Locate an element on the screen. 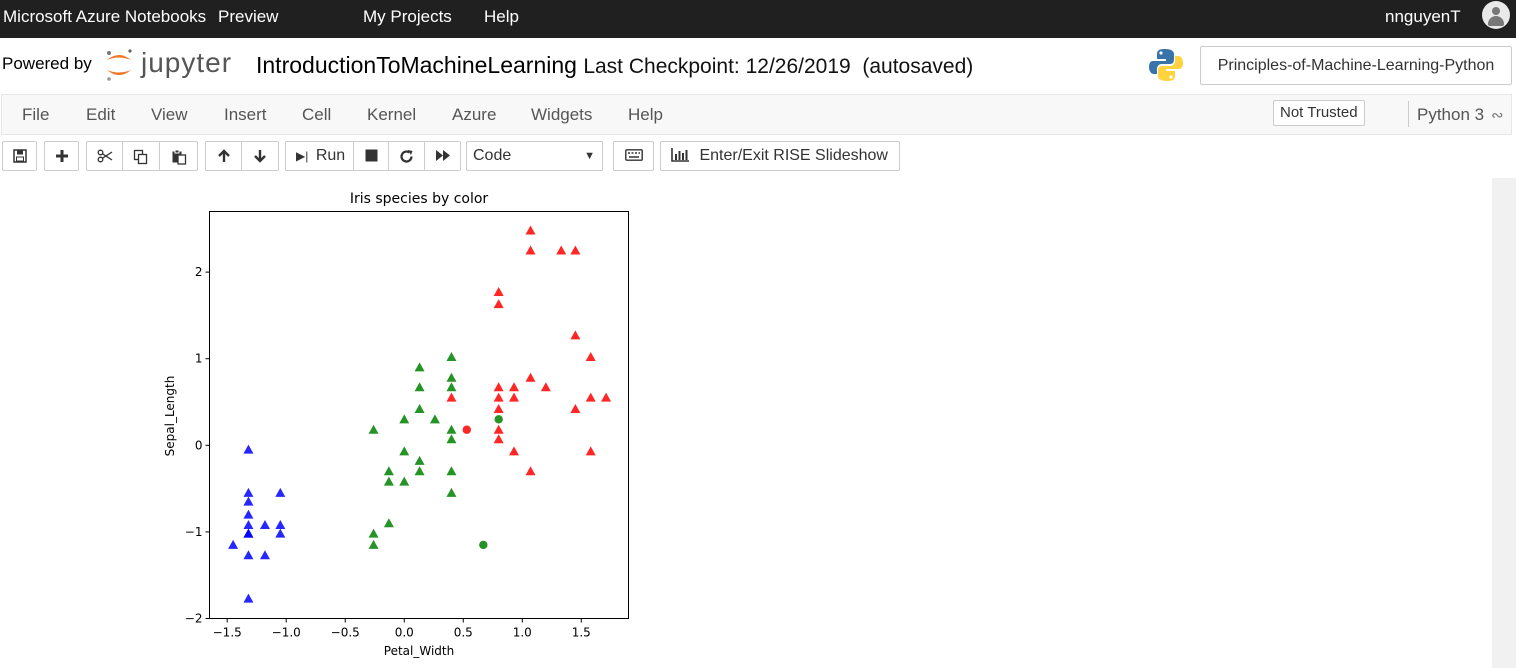 Image resolution: width=1516 pixels, height=668 pixels. command-palette-button is located at coordinates (633, 156).